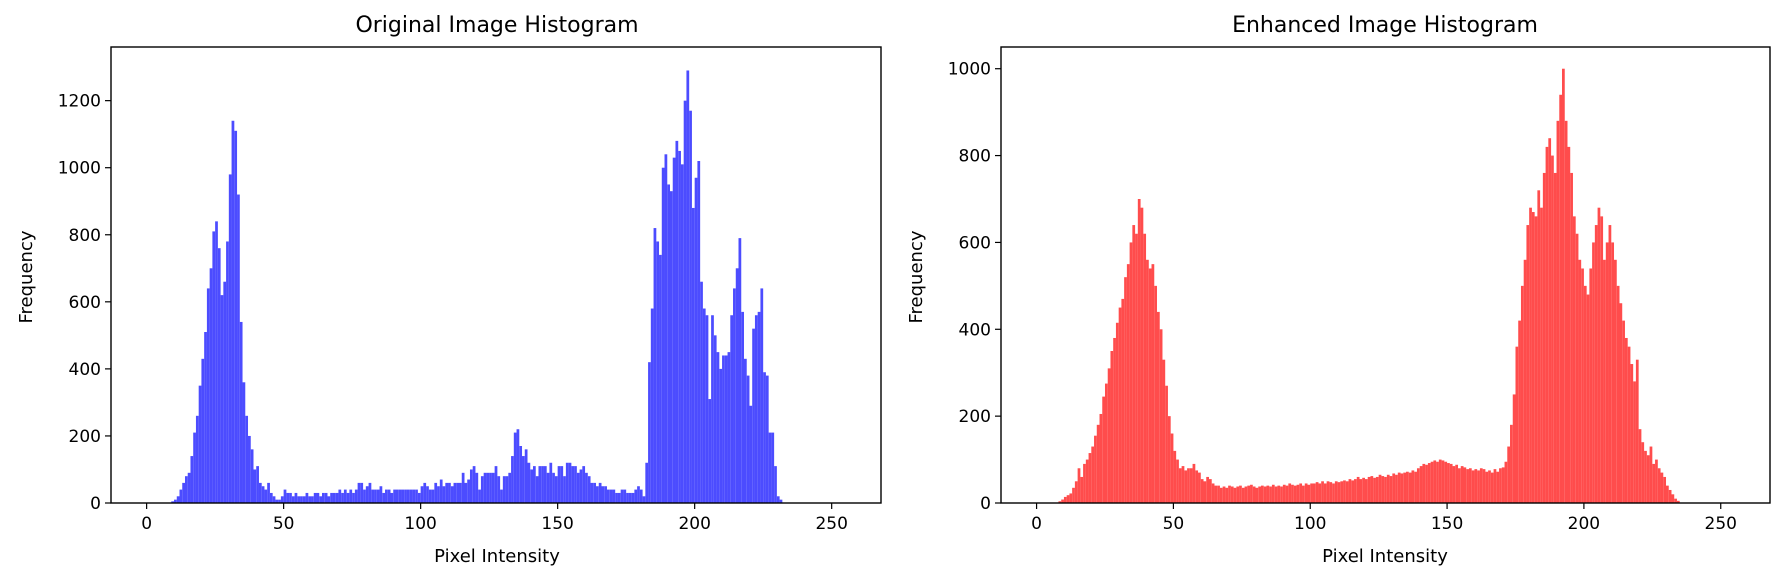 This screenshot has height=581, width=1784. Describe the element at coordinates (85, 236) in the screenshot. I see `y-tick-label: 800` at that location.